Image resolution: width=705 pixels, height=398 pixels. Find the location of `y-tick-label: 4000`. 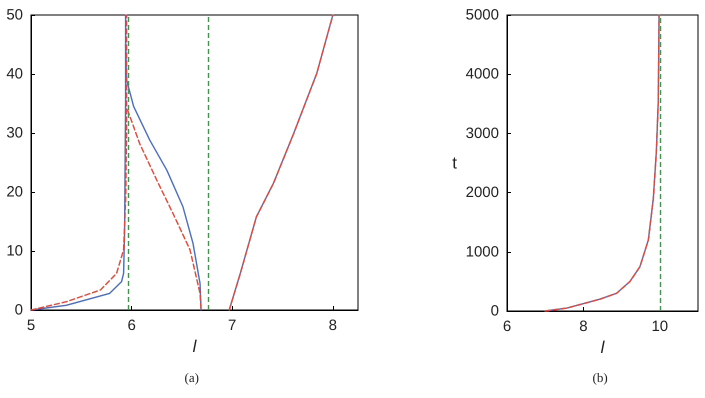

y-tick-label: 4000 is located at coordinates (482, 74).